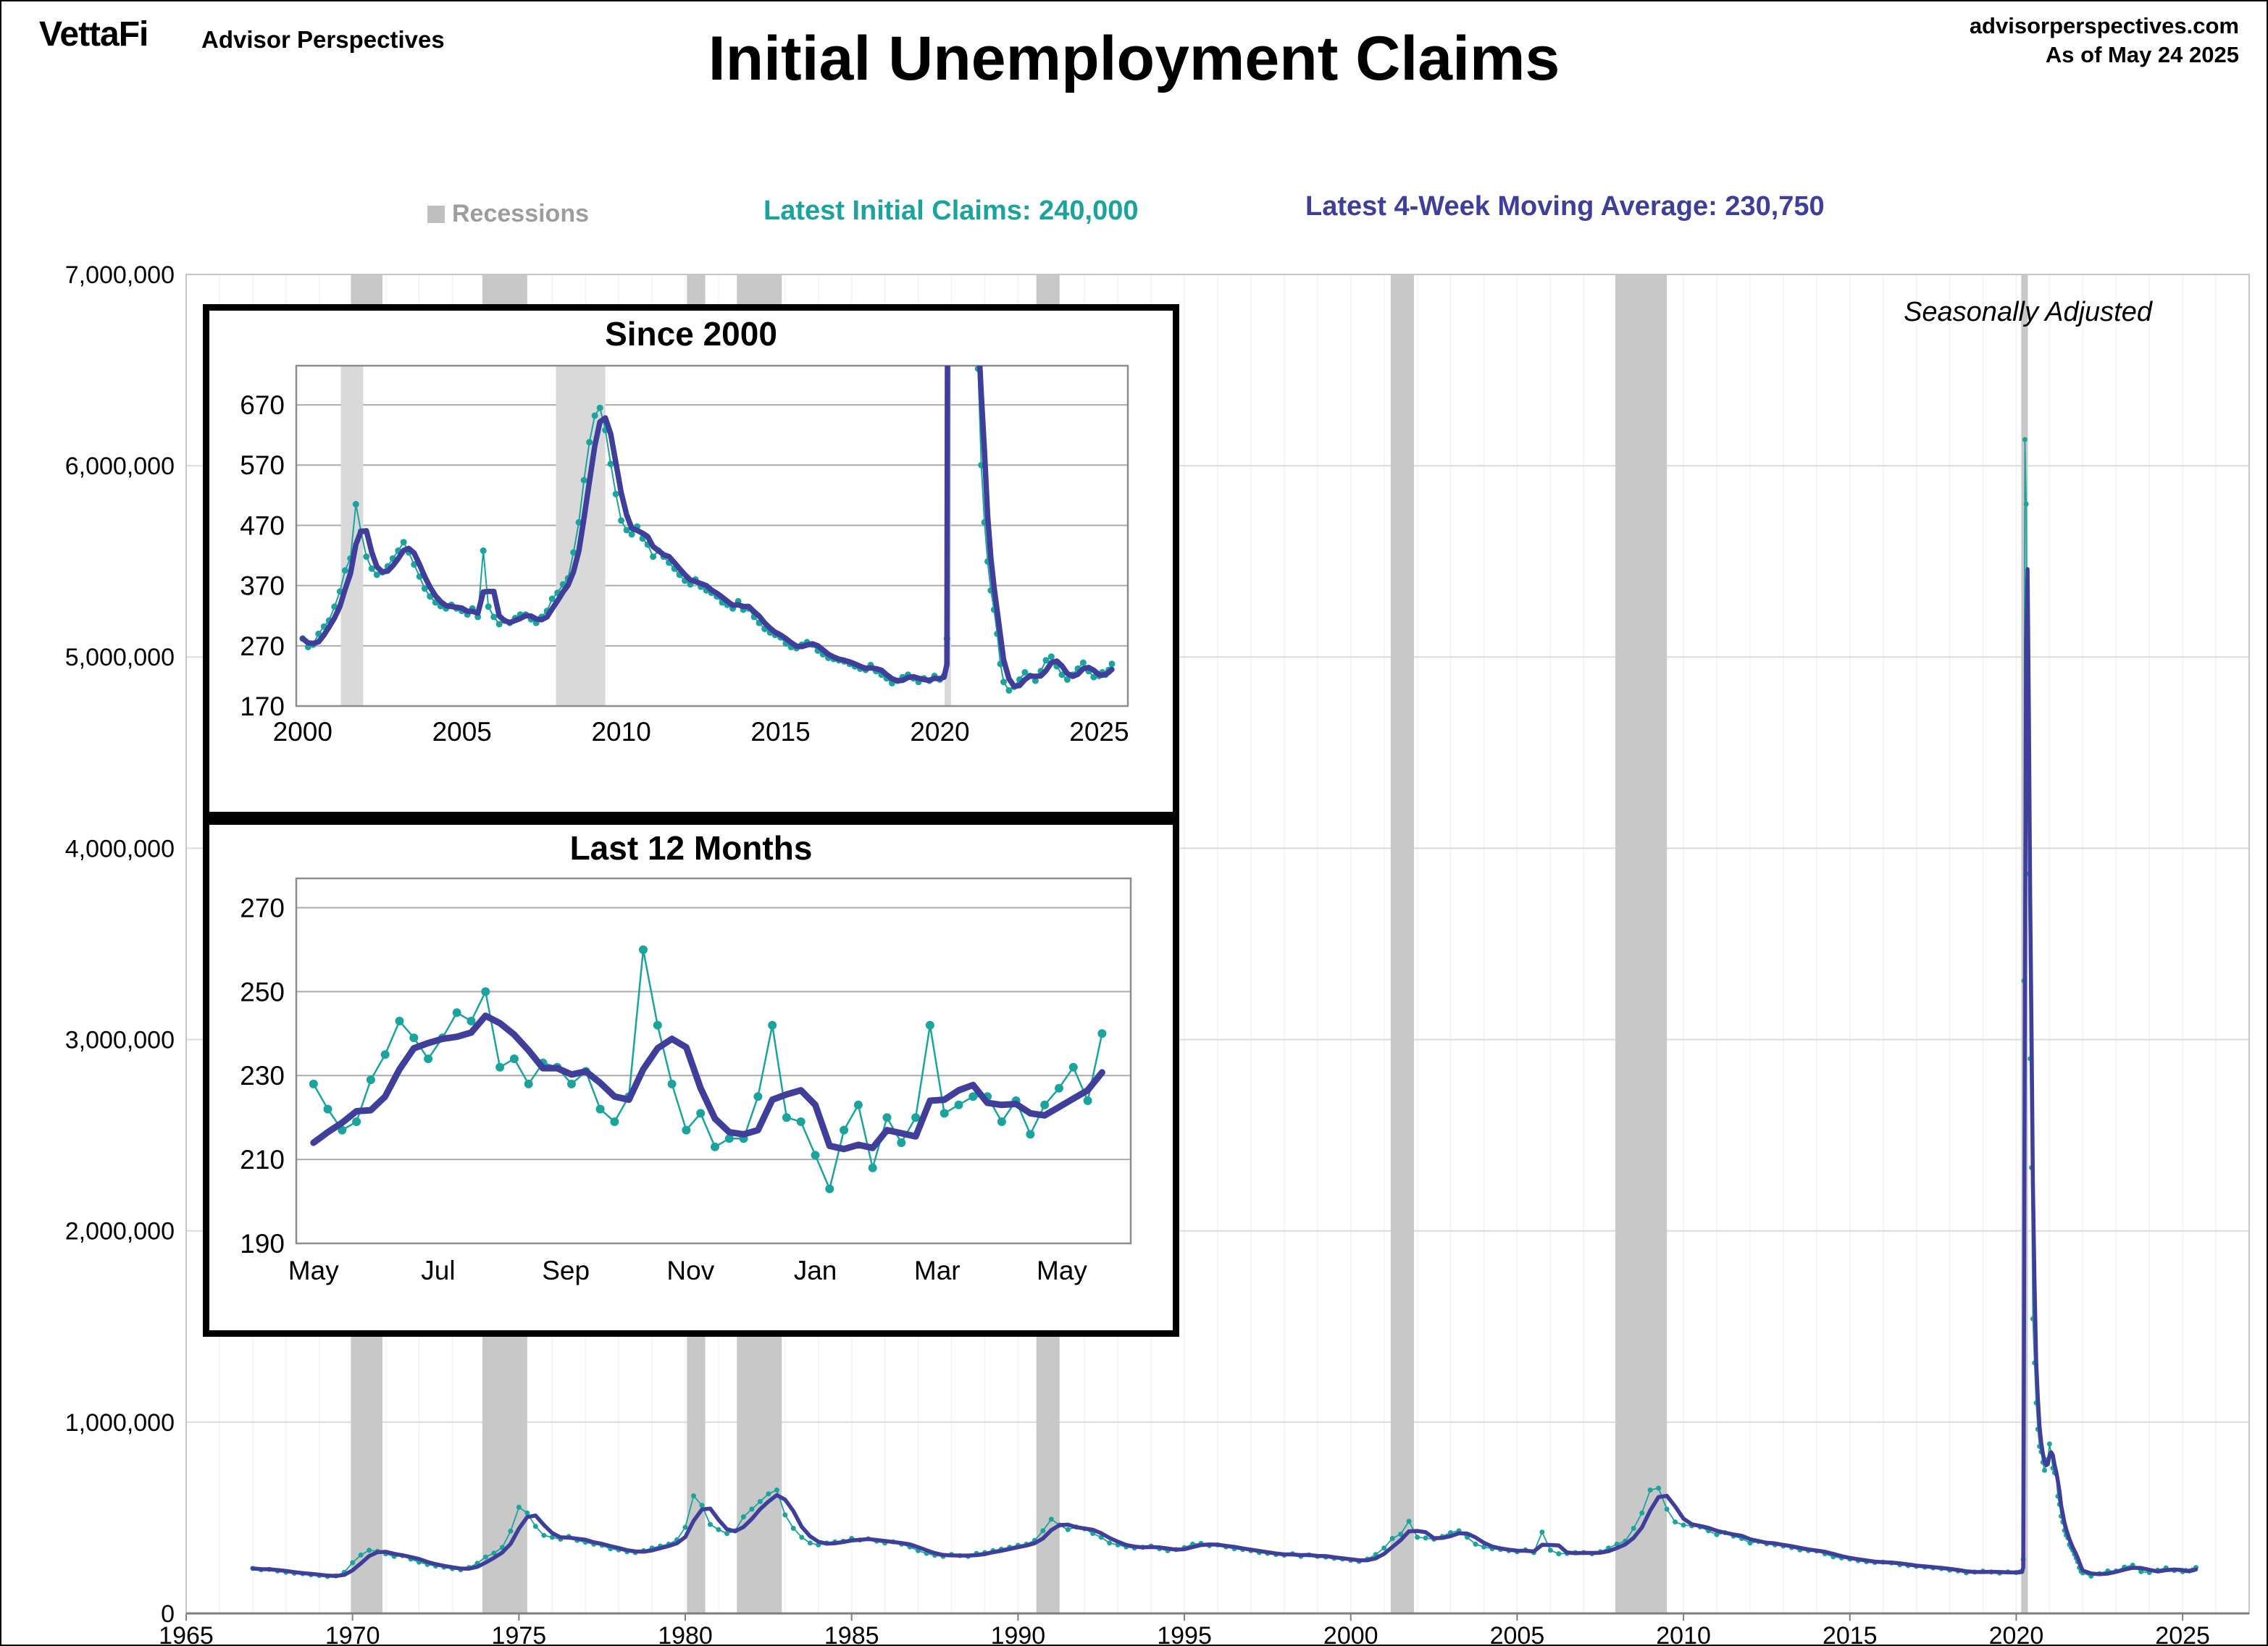 The image size is (2268, 1646). What do you see at coordinates (1134, 58) in the screenshot?
I see `page-title: Initial Unemployment Claims` at bounding box center [1134, 58].